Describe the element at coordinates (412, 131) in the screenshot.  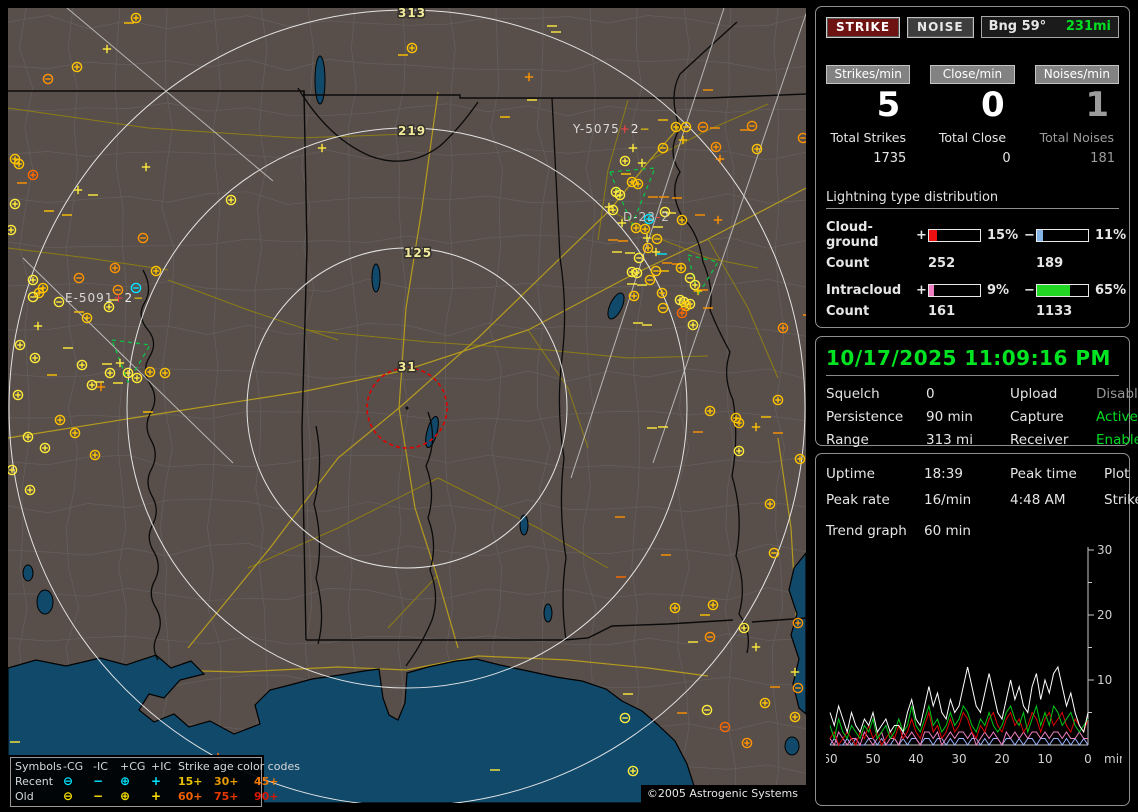
I see `range-ring-label: 219` at that location.